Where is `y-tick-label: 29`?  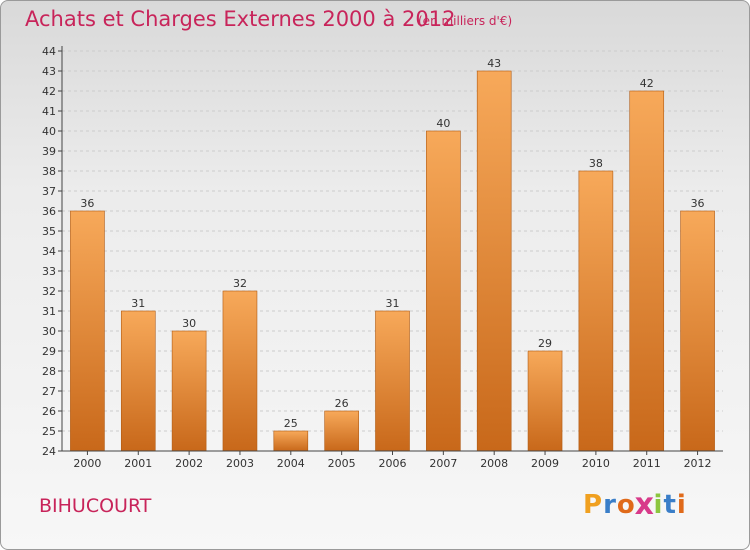 y-tick-label: 29 is located at coordinates (49, 351).